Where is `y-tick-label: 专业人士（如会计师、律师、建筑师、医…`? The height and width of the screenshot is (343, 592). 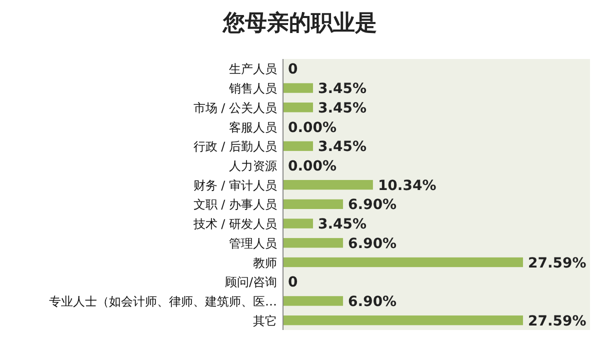 y-tick-label: 专业人士（如会计师、律师、建筑师、医… is located at coordinates (163, 301).